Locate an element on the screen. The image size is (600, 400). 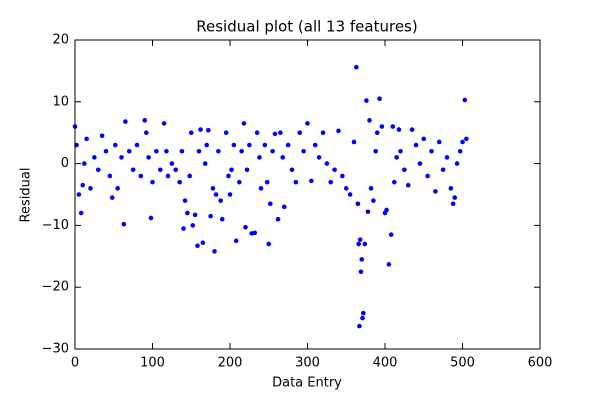
y-tick-label: −10 is located at coordinates (55, 225).